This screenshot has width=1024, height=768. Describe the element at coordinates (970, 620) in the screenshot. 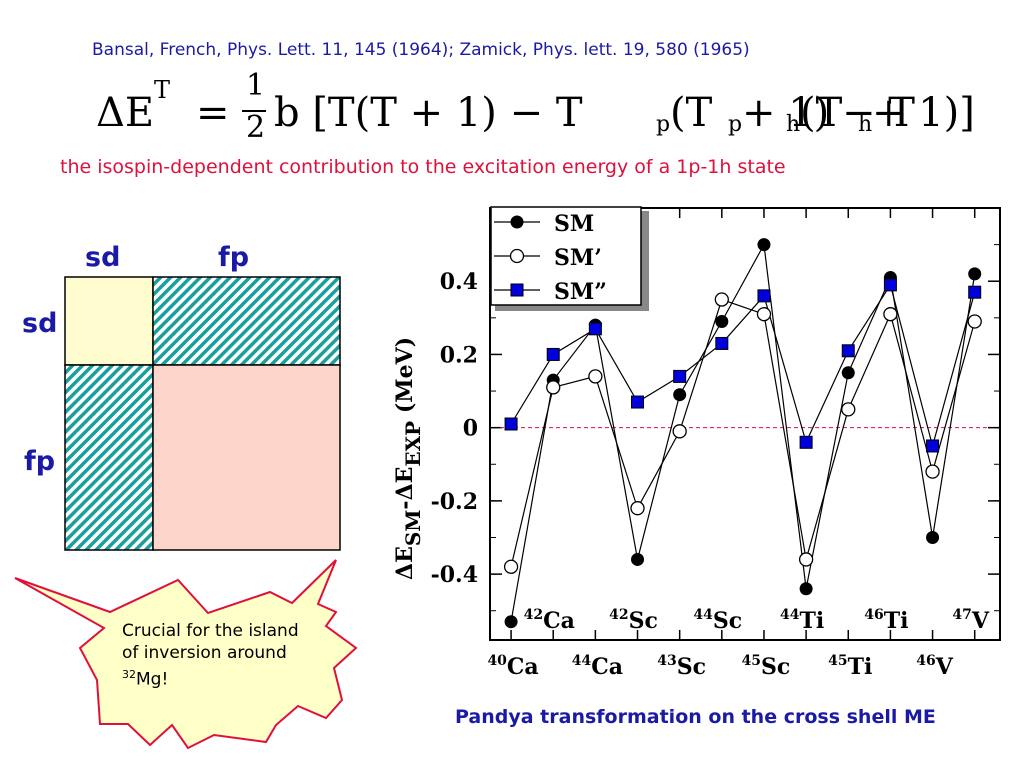

I see `x-inner-label-5: 47V` at that location.